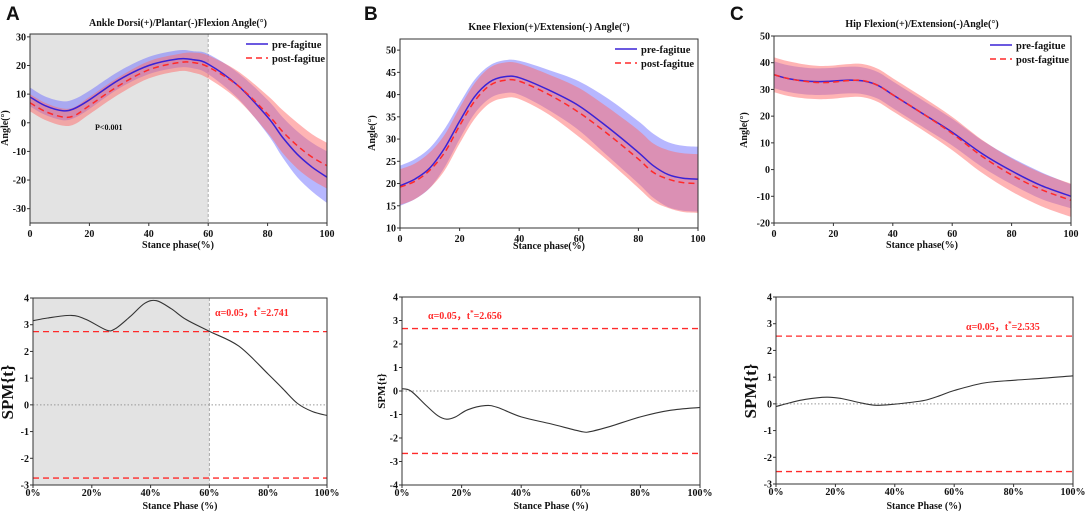 This screenshot has width=1086, height=511. What do you see at coordinates (108, 127) in the screenshot?
I see `p-value-annotation: P<0.001` at bounding box center [108, 127].